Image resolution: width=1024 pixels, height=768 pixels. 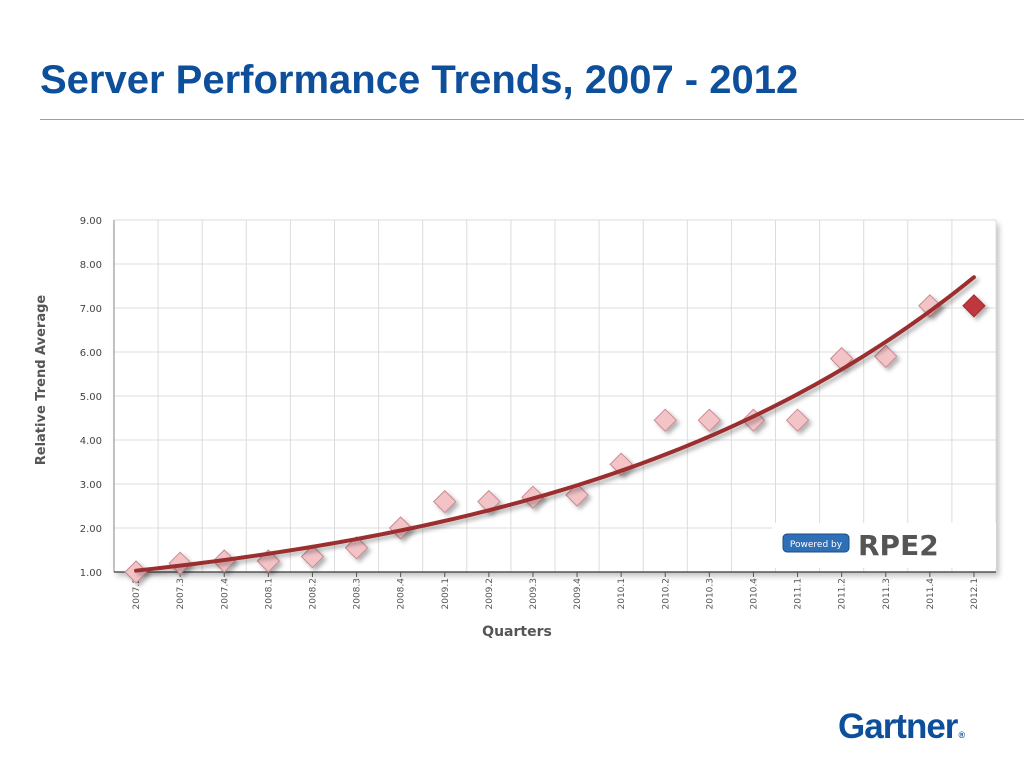 I want to click on y-tick-label: 2.00, so click(x=91, y=529).